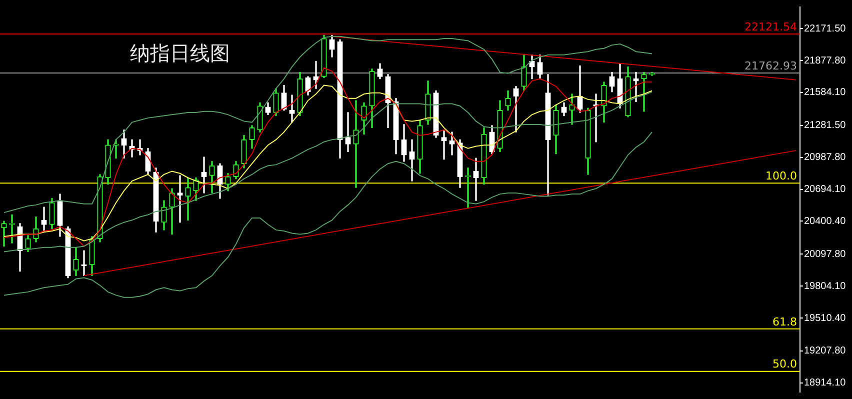 This screenshot has height=399, width=852. I want to click on ref-line-label: 21762.93, so click(770, 65).